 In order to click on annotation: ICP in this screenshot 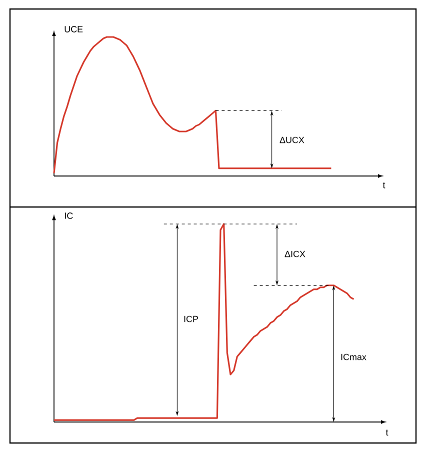, I will do `click(191, 319)`.